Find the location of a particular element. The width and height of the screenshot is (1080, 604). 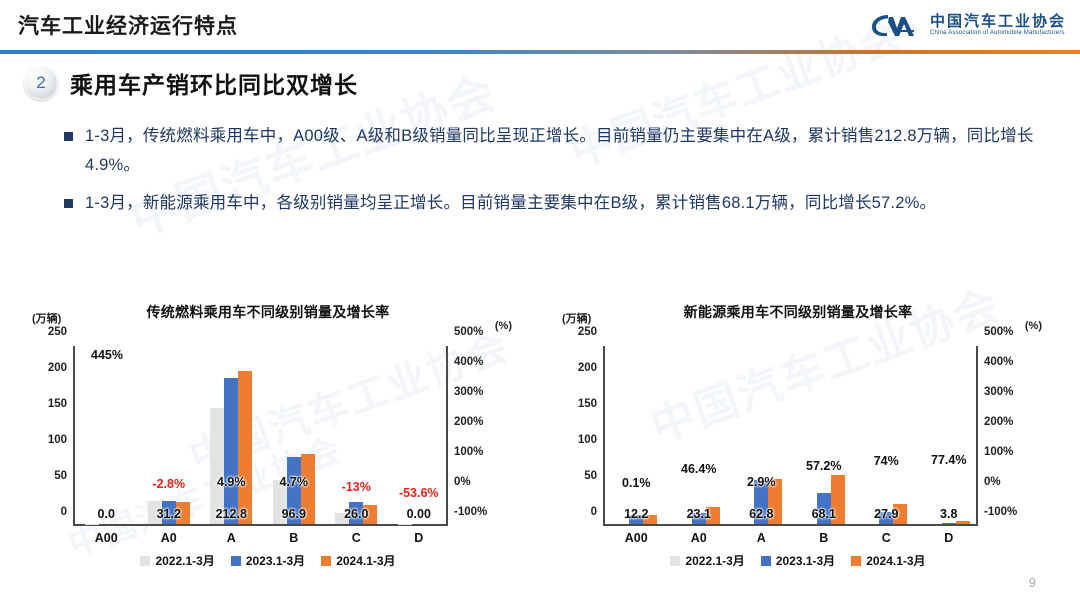

bar-new-energy-A0-2023.1-3月 is located at coordinates (698, 518).